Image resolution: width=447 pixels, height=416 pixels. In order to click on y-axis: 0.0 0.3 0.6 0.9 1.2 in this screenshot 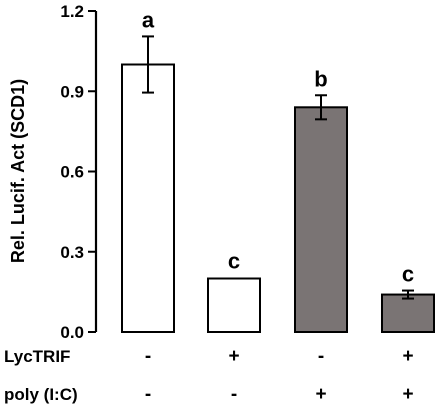, I will do `click(79, 172)`.